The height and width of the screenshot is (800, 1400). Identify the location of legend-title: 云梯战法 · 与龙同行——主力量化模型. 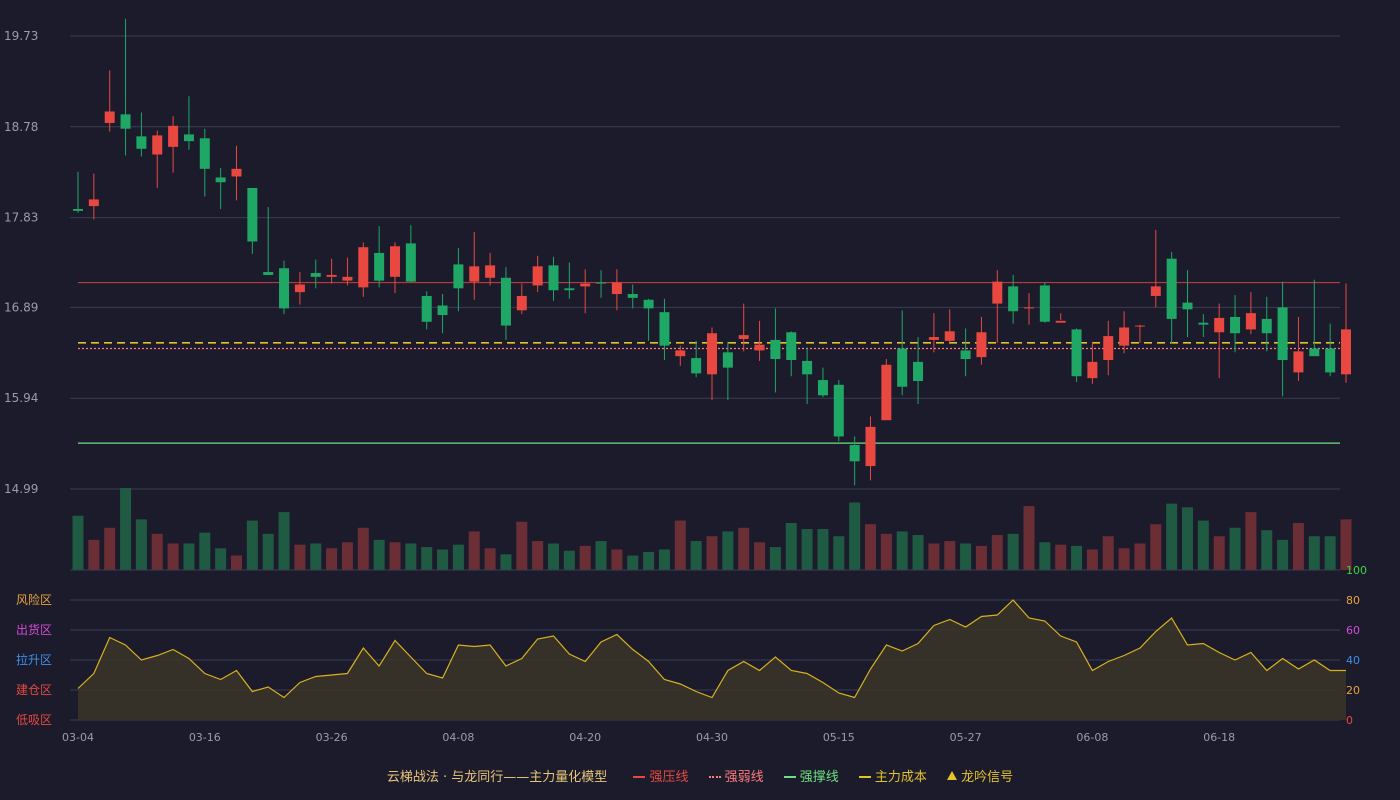
(497, 777).